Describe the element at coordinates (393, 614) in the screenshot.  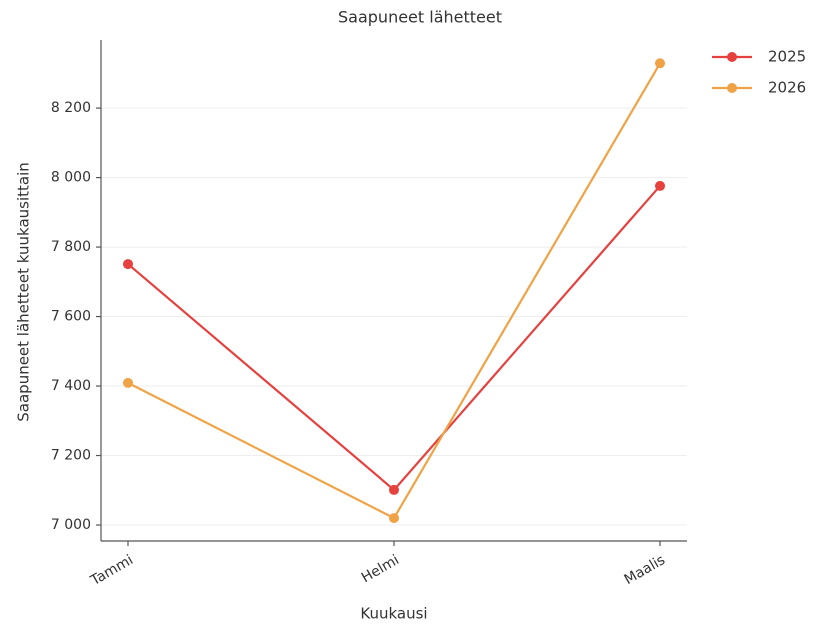
I see `x-axis-label: Kuukausi` at that location.